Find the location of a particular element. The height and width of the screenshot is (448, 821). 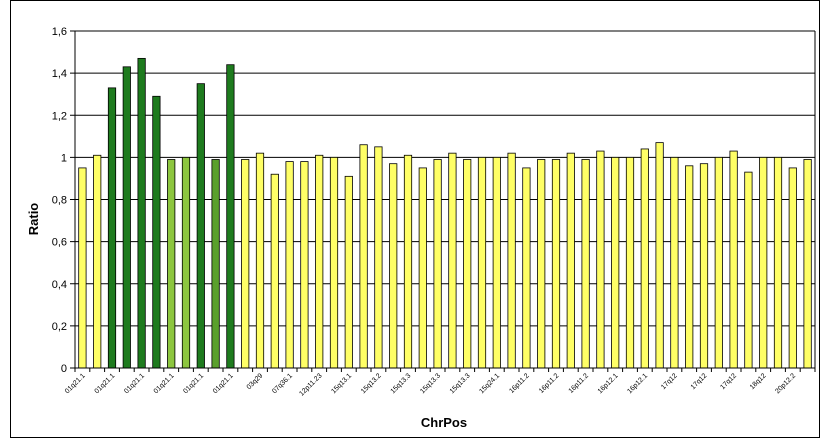

x-tick-label: 03q29 is located at coordinates (255, 381).